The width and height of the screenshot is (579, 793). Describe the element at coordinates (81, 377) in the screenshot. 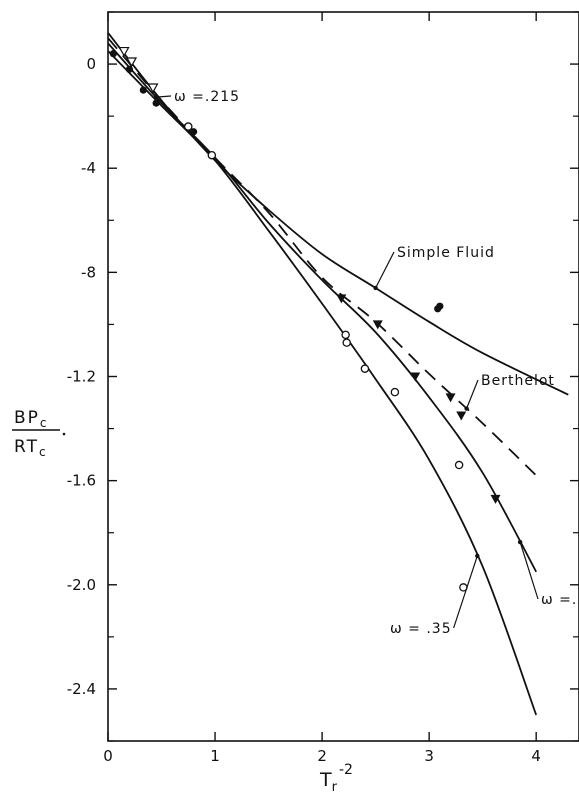

I see `y-tick-label: -1.2` at that location.